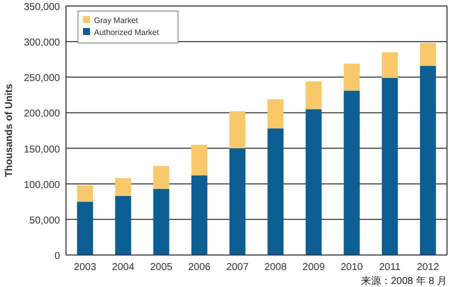  I want to click on y-tick-label: 50,000, so click(44, 220).